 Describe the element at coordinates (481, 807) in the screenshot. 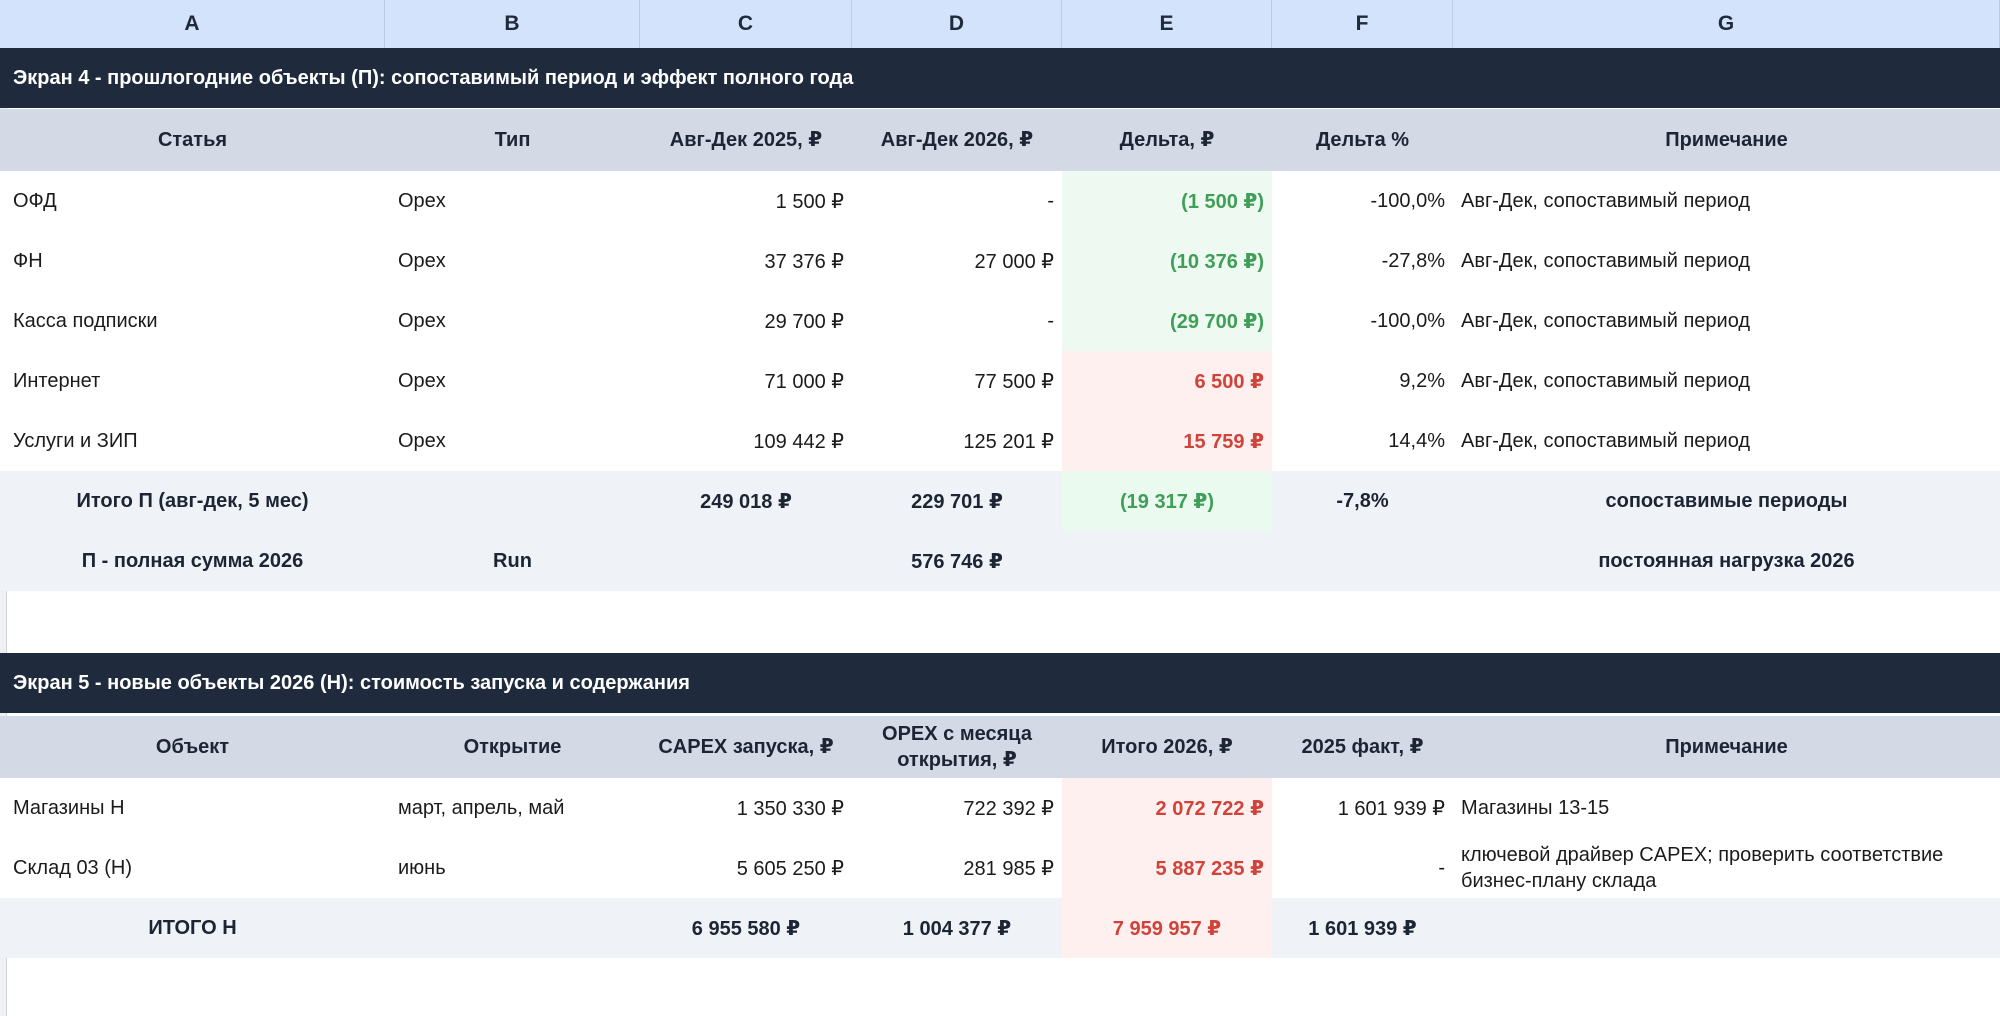

I see `cell-opening: март, апрель, май` at that location.